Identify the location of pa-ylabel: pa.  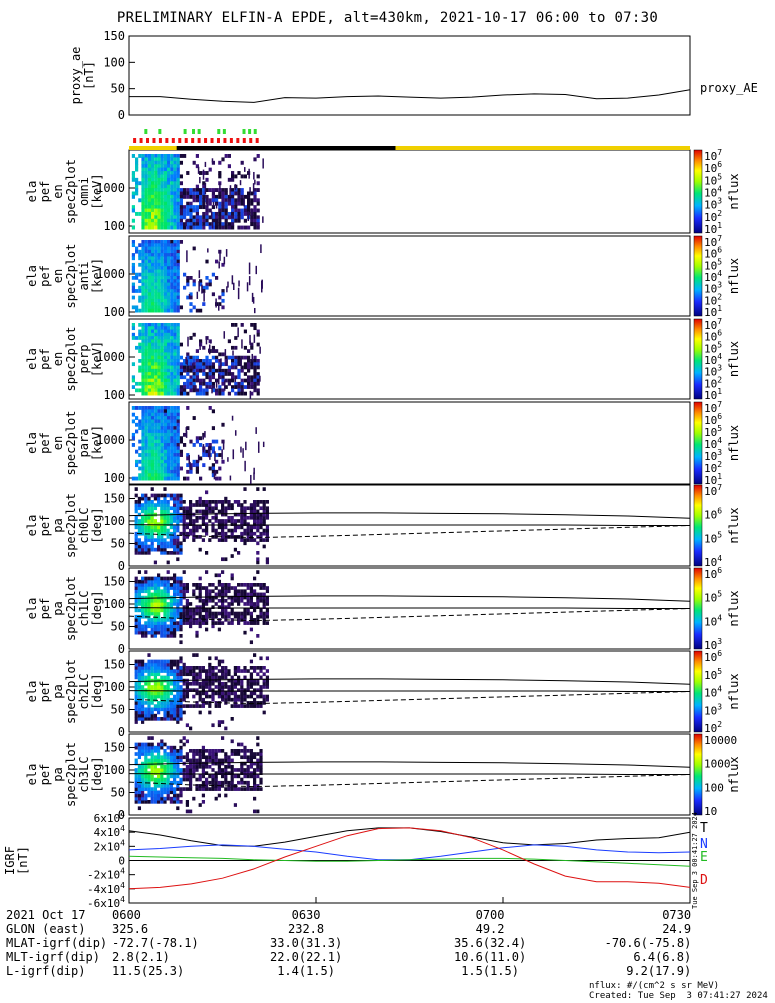
(58, 525).